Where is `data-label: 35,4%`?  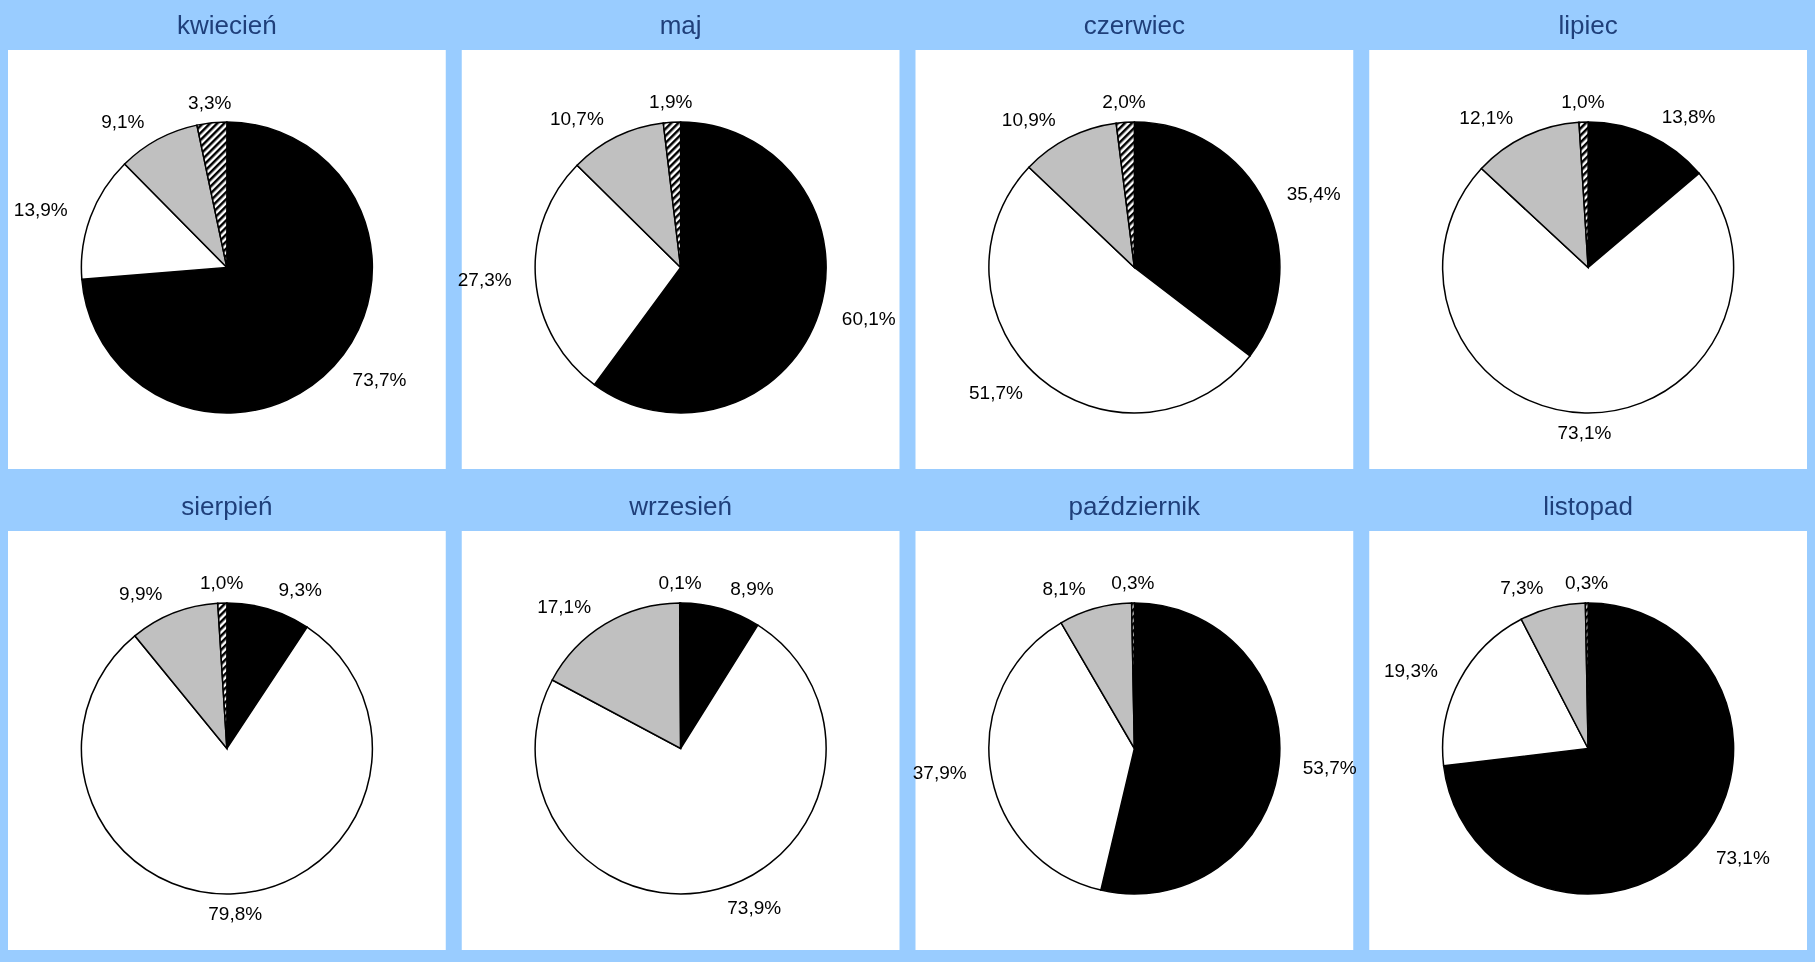 data-label: 35,4% is located at coordinates (1313, 194).